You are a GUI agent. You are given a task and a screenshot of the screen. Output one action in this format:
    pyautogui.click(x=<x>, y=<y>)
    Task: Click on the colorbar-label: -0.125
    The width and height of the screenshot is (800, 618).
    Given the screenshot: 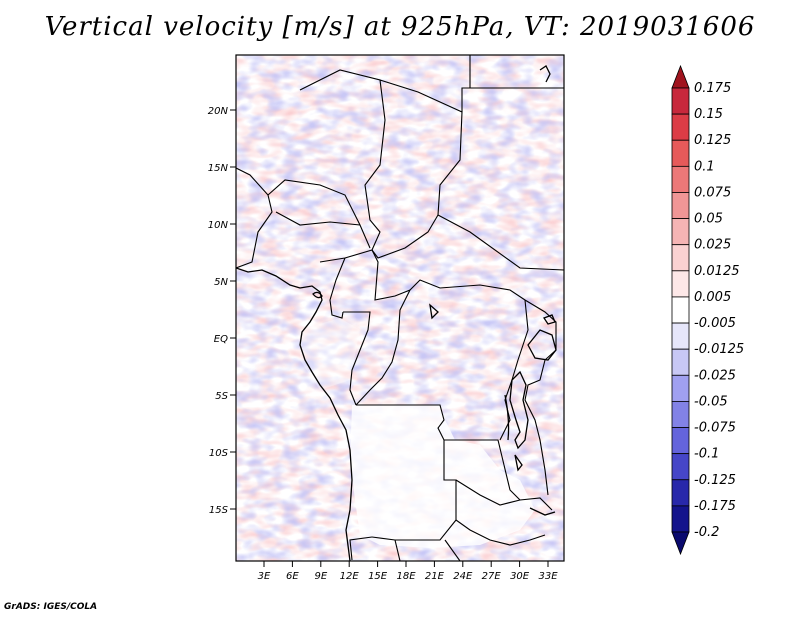 What is the action you would take?
    pyautogui.click(x=715, y=480)
    